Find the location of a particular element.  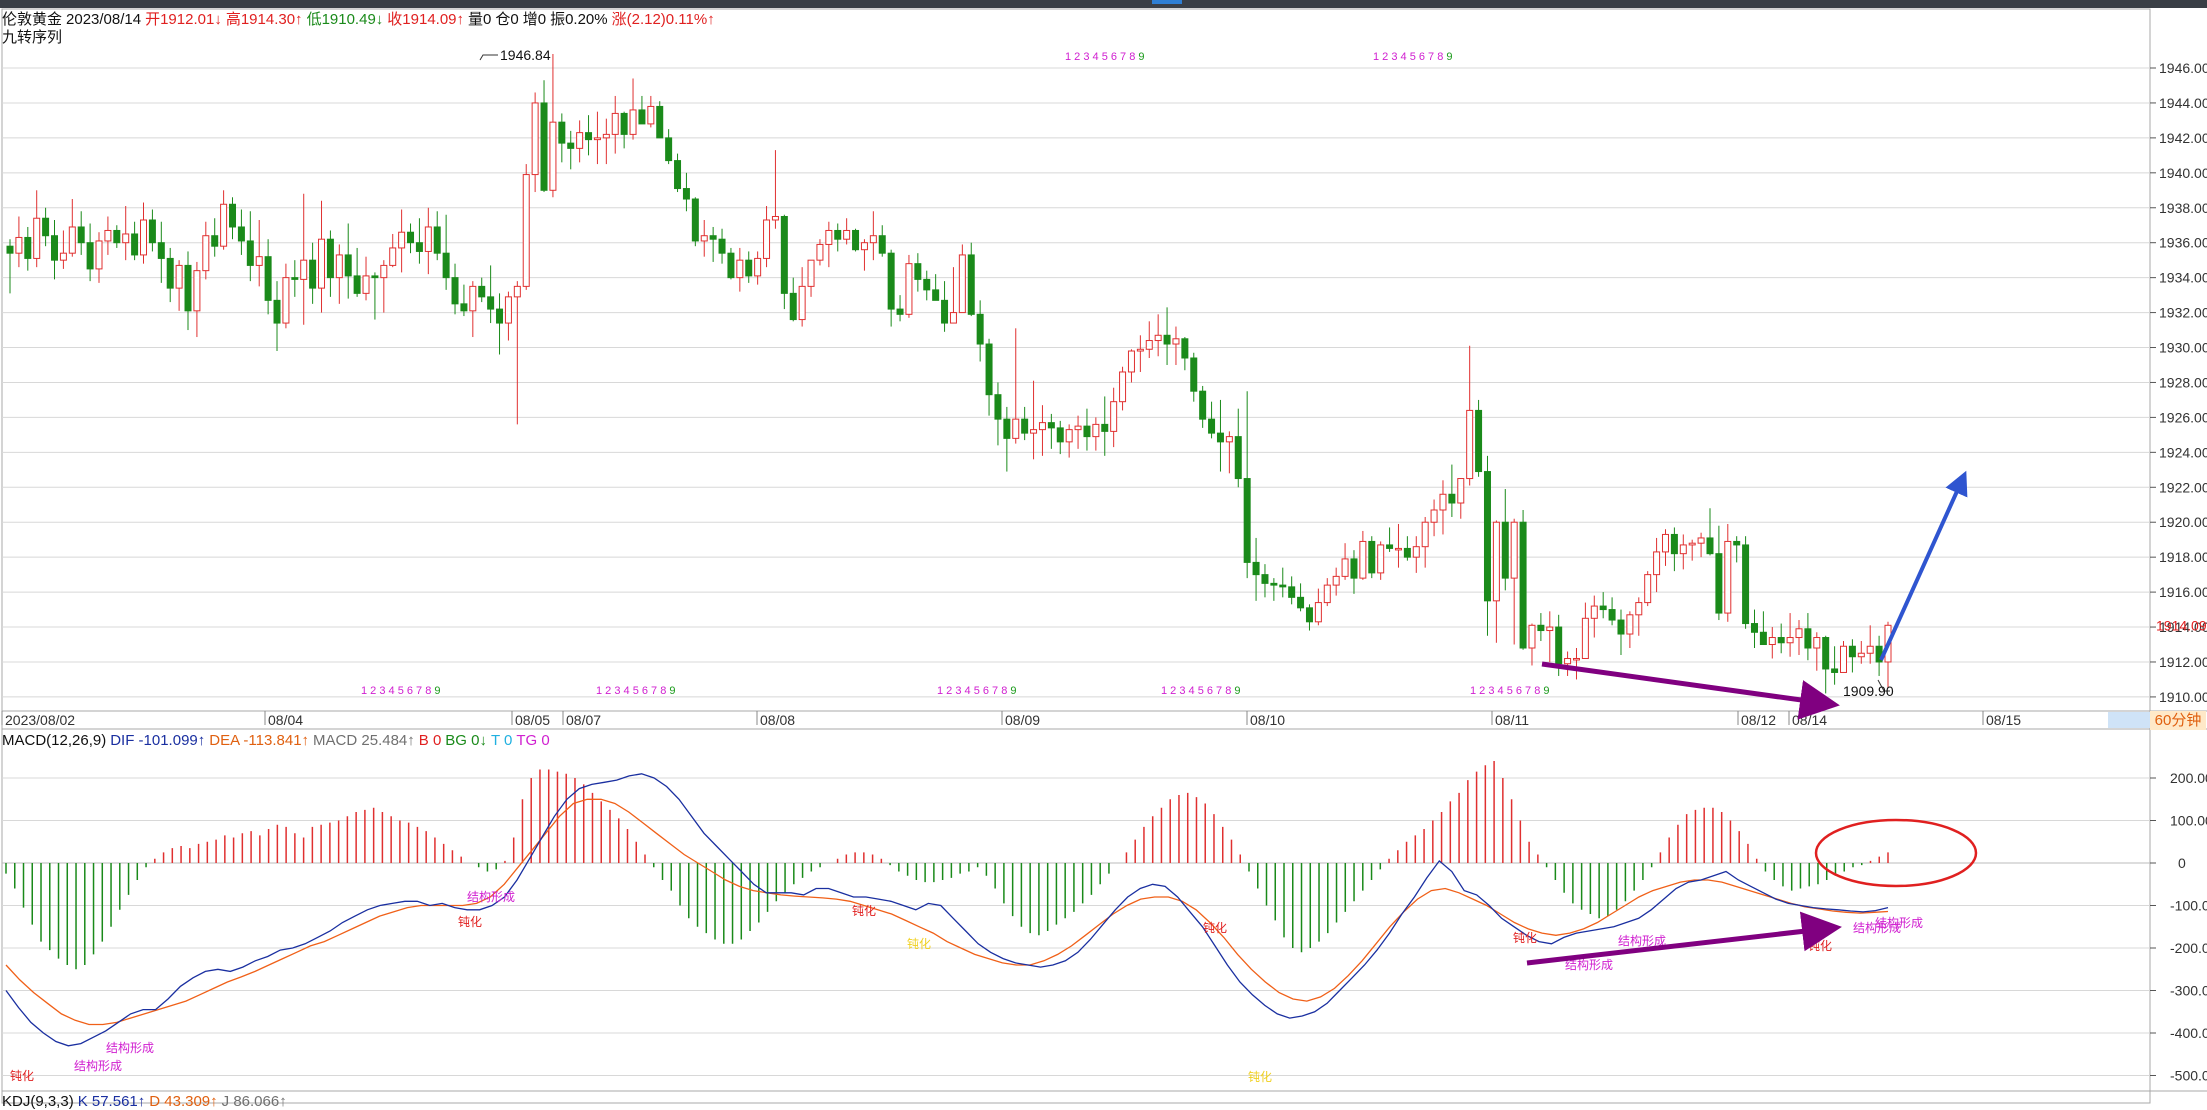

dif-value: DIF -101.099↑ is located at coordinates (158, 740).